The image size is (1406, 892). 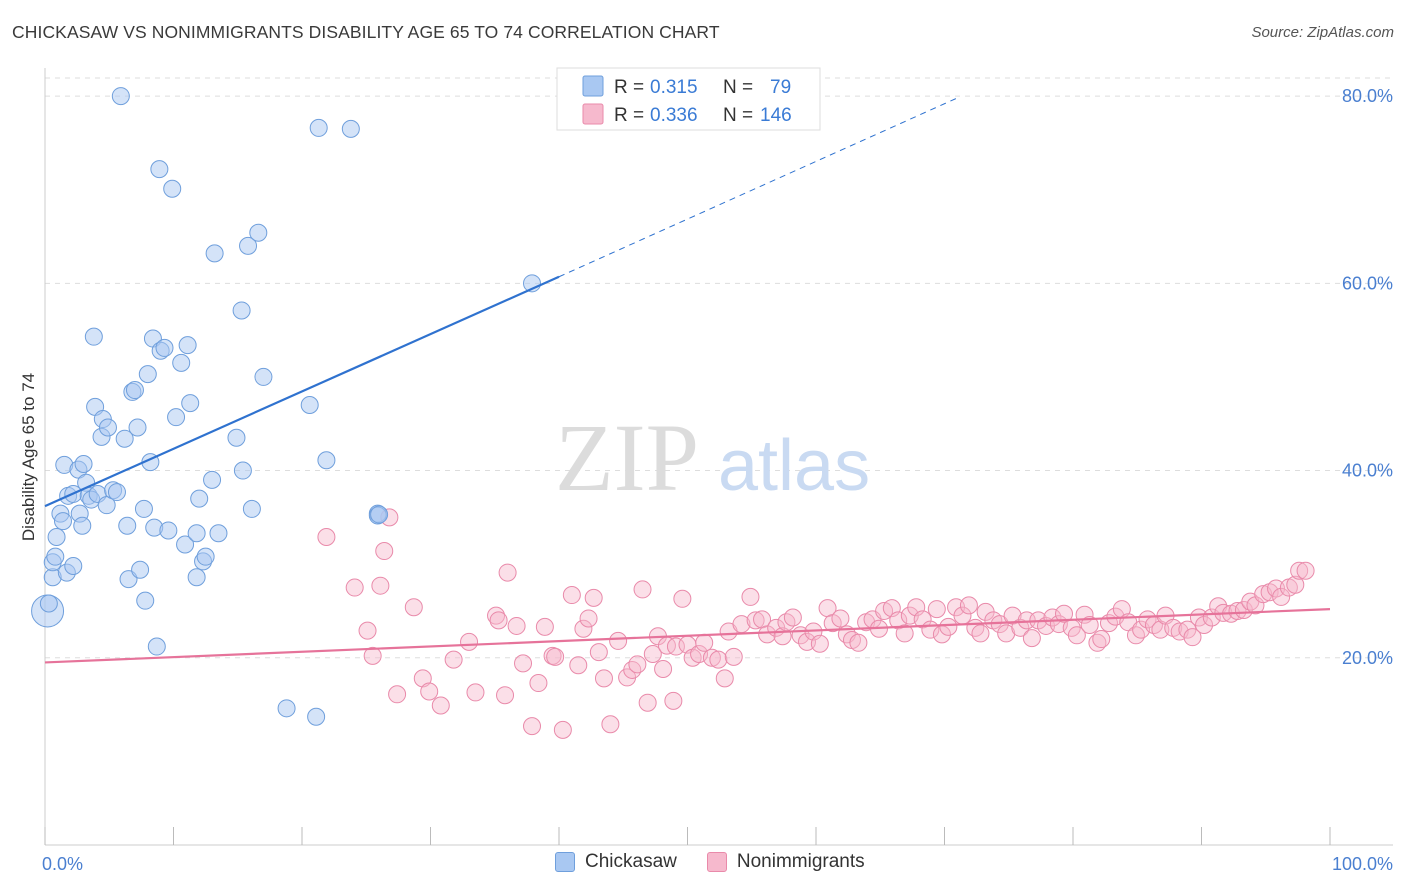 What do you see at coordinates (716, 862) in the screenshot?
I see `bottom-legend-swatch-nonimmigrants` at bounding box center [716, 862].